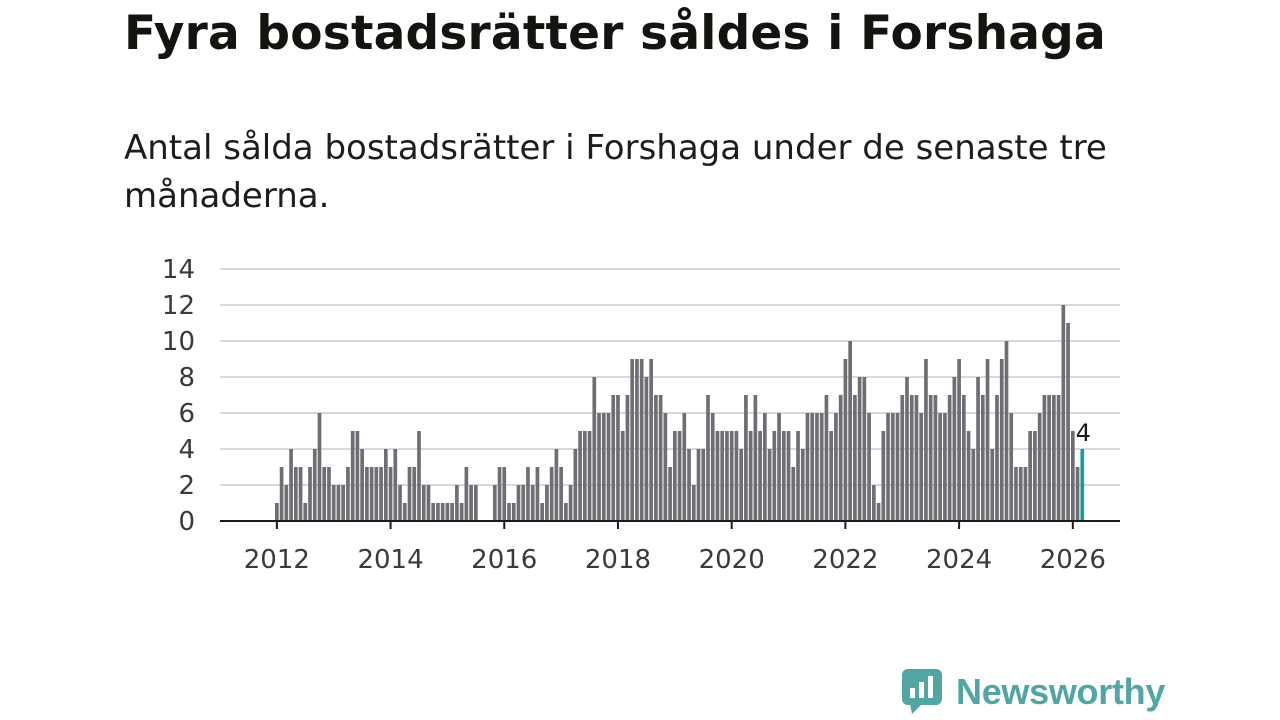 The width and height of the screenshot is (1280, 720). Describe the element at coordinates (186, 486) in the screenshot. I see `y-tick-label: 2` at that location.